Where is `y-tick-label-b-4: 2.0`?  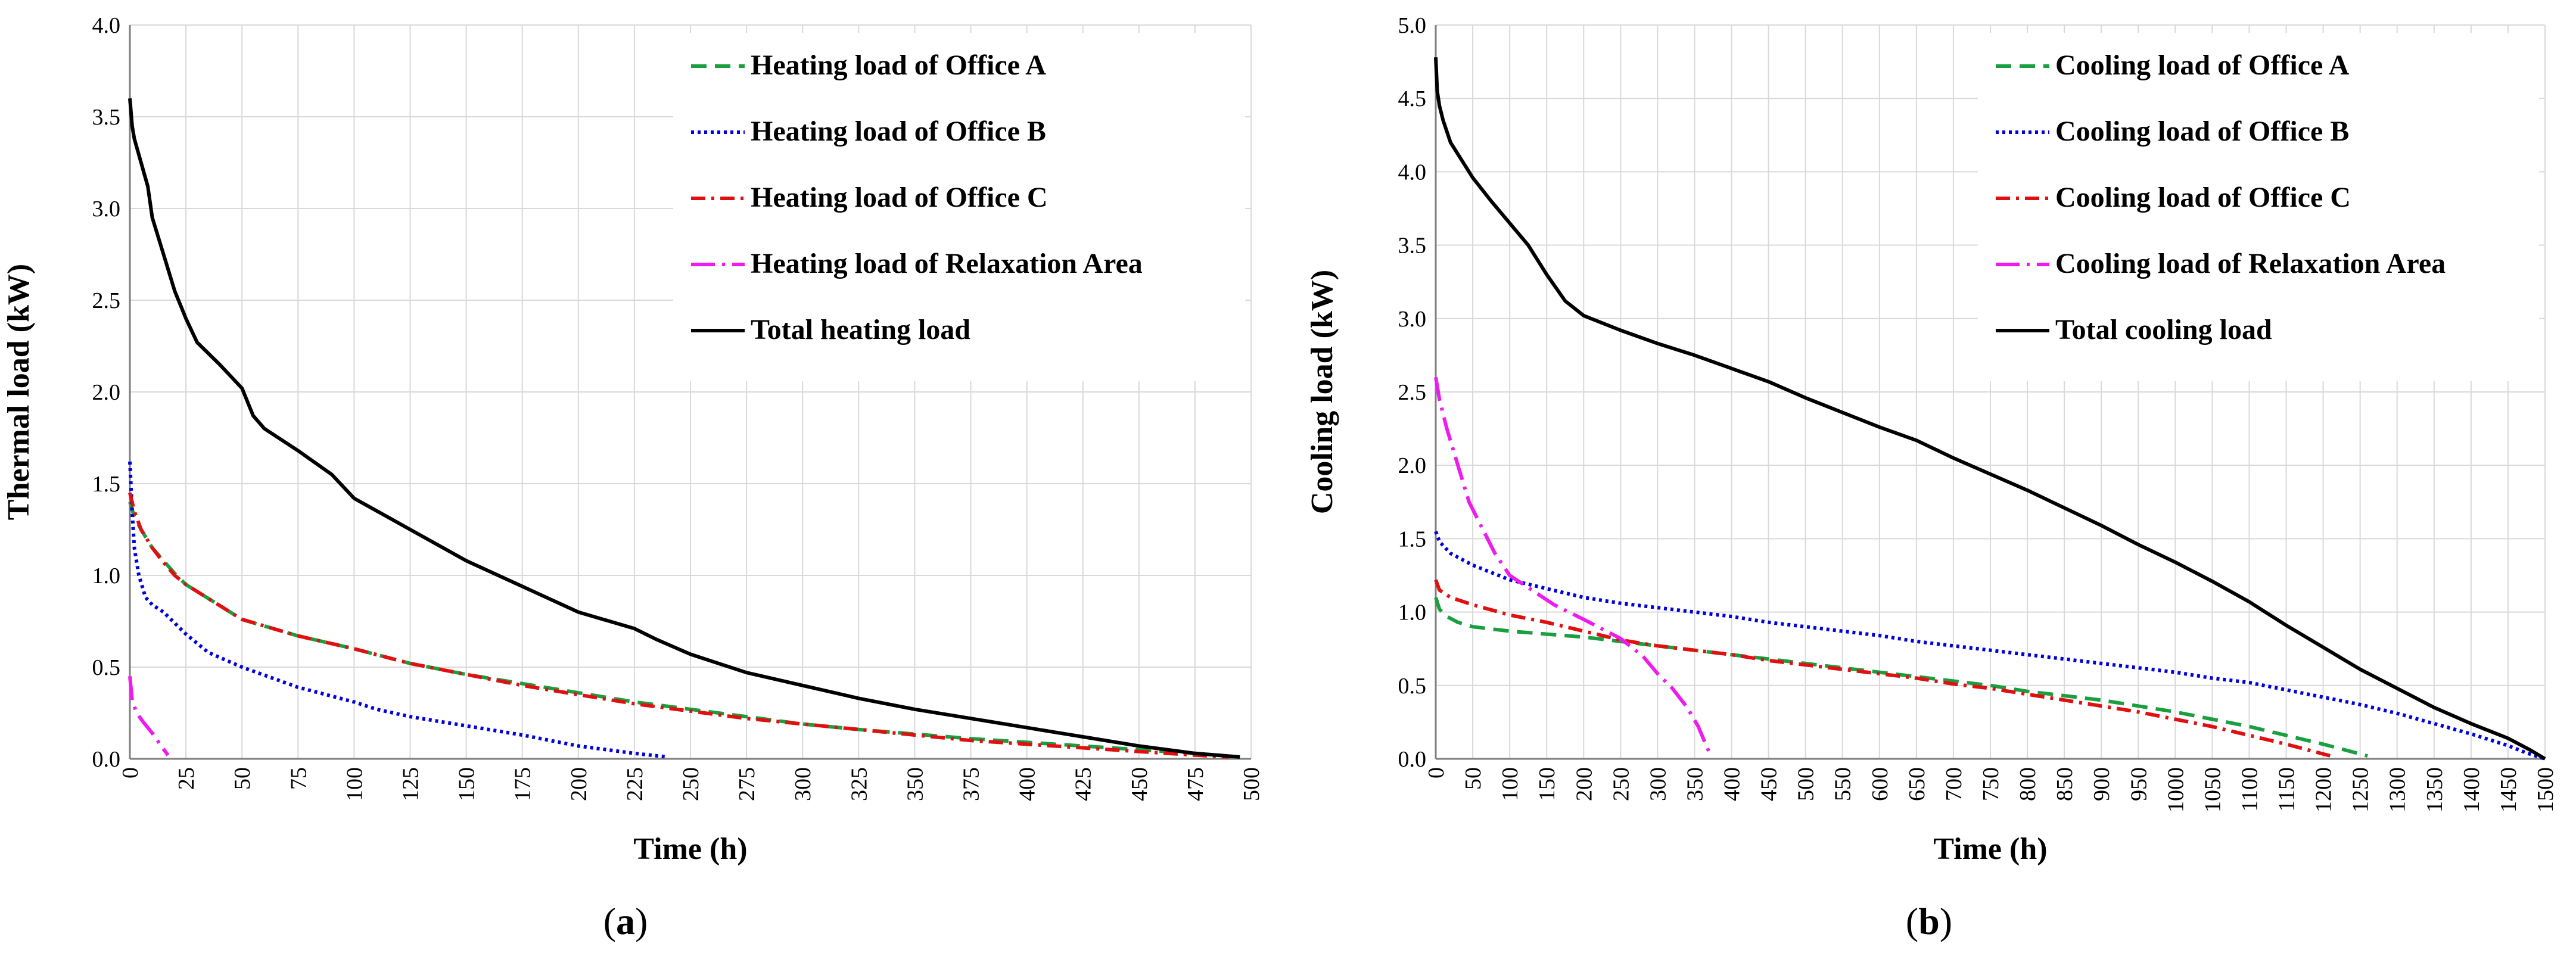 y-tick-label-b-4: 2.0 is located at coordinates (1412, 466).